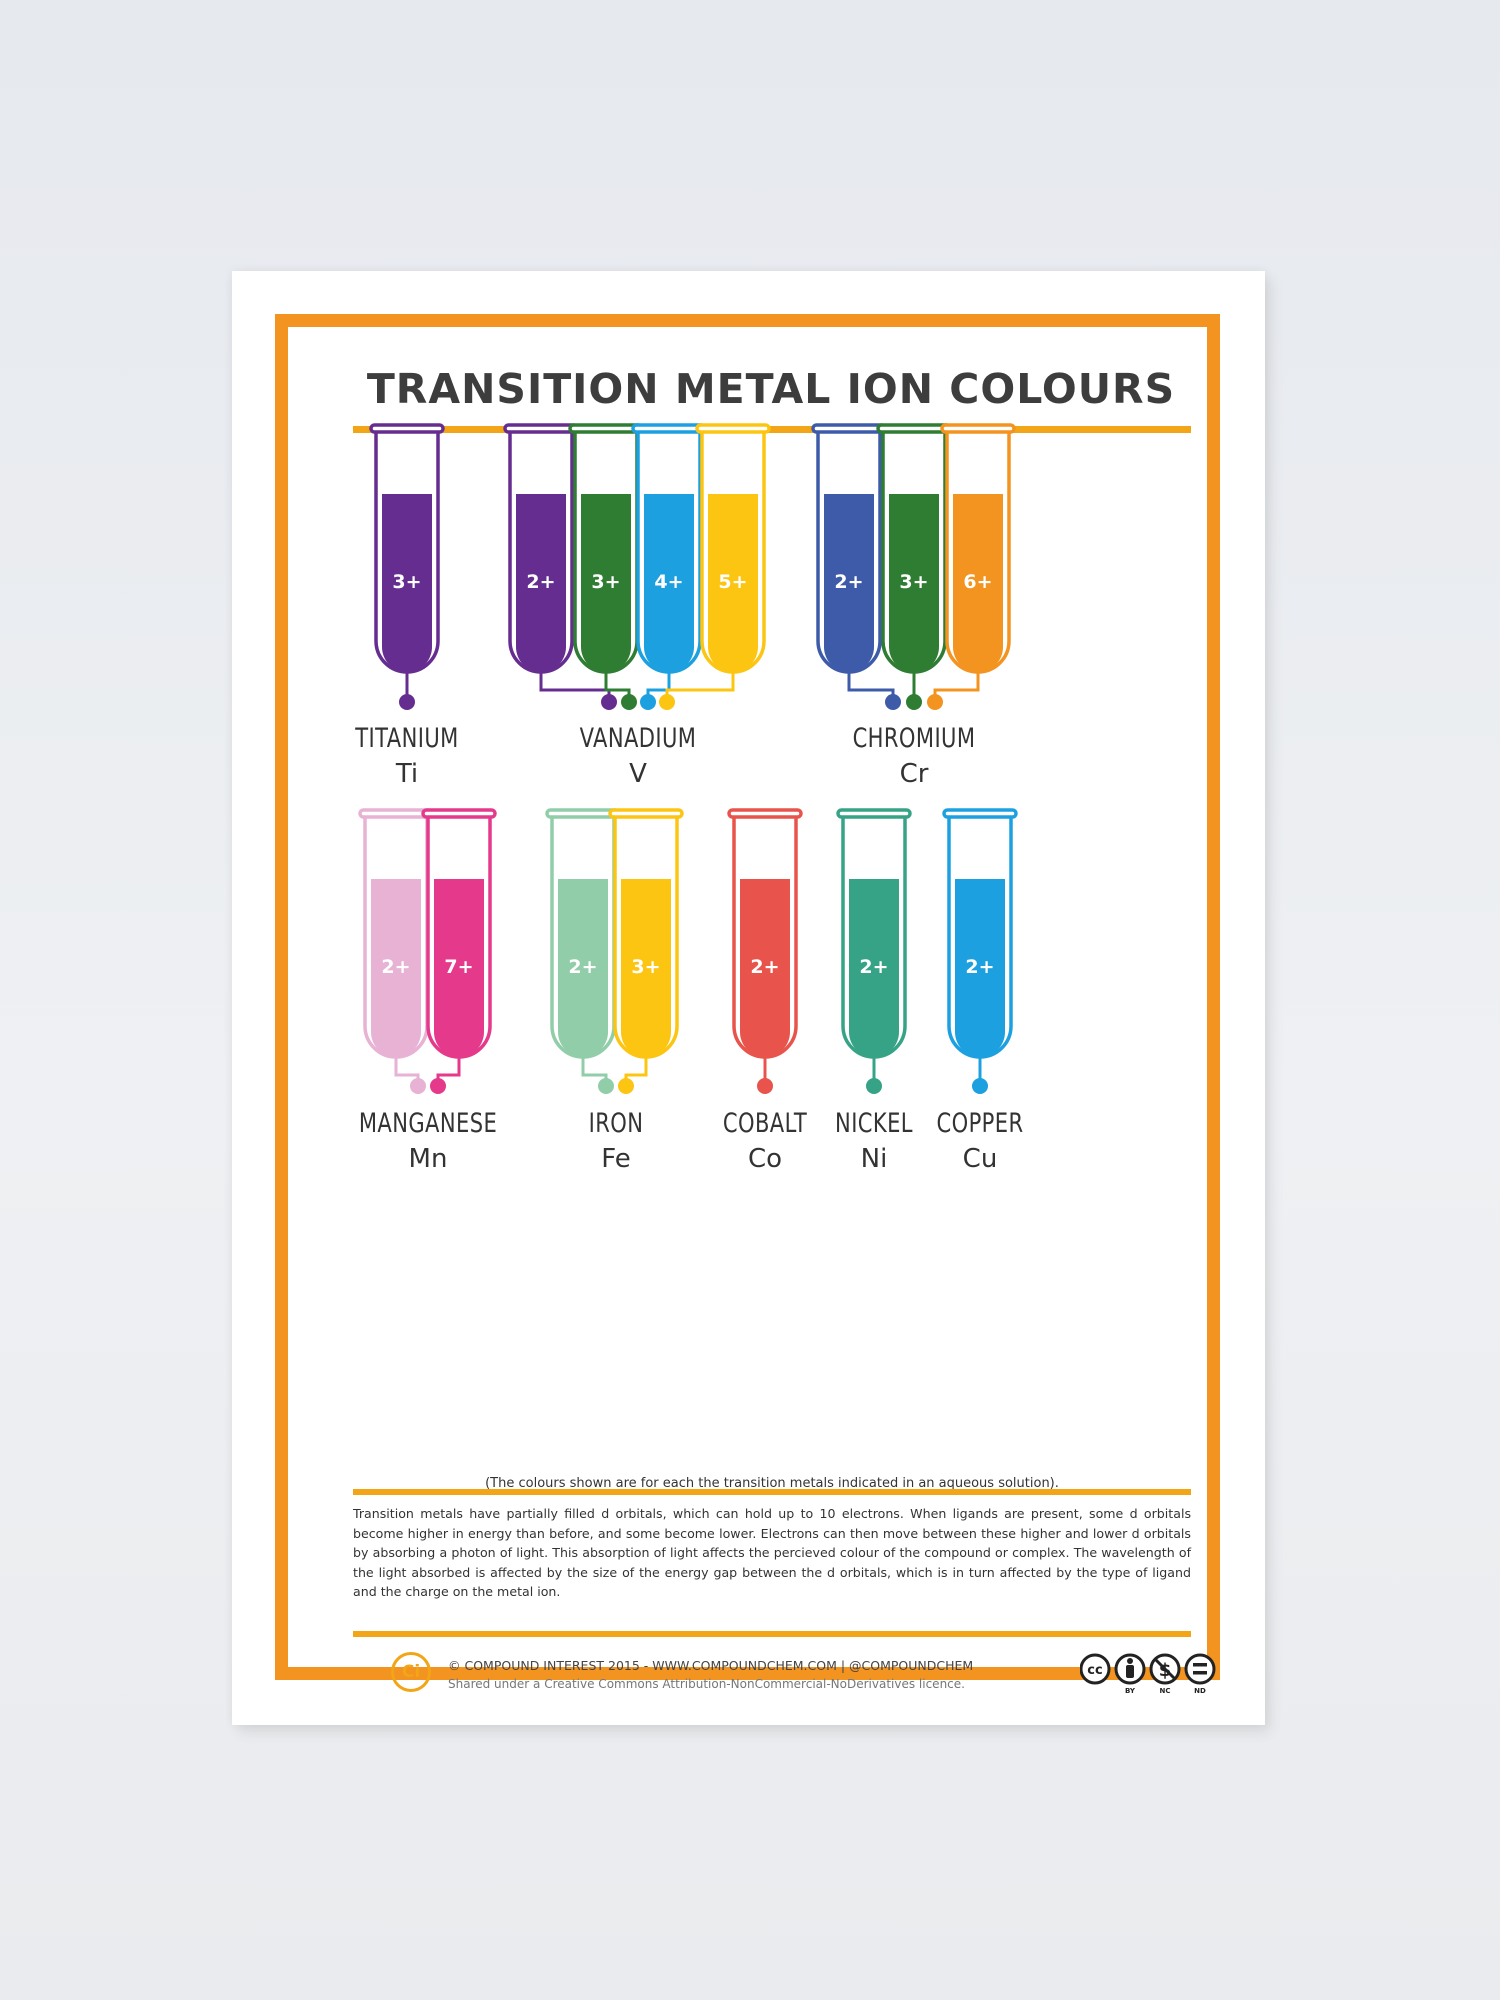 This screenshot has height=2000, width=1500. I want to click on attribution-icon: BY, so click(1130, 1674).